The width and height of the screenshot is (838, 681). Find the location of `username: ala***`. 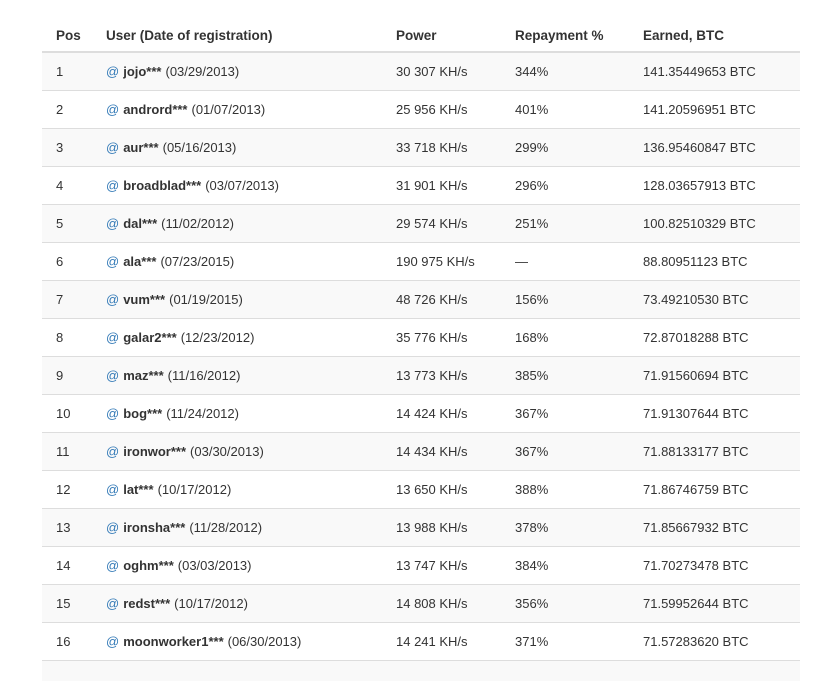

username: ala*** is located at coordinates (139, 261).